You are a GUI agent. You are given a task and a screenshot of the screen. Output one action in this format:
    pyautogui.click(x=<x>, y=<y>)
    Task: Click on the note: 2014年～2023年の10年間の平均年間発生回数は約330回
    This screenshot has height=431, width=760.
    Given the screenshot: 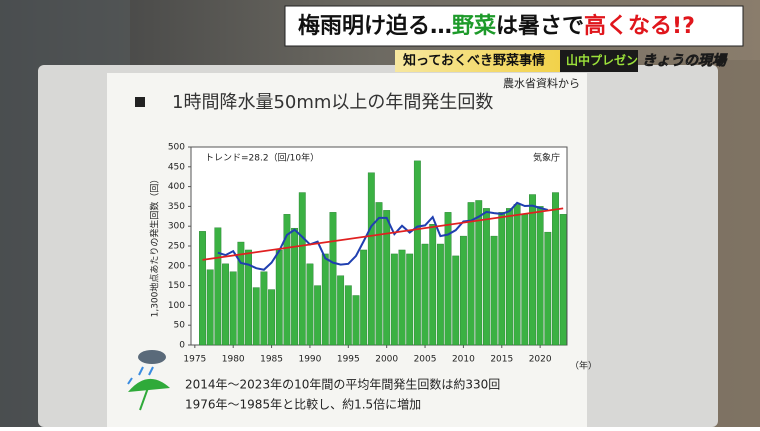 What is the action you would take?
    pyautogui.click(x=342, y=384)
    